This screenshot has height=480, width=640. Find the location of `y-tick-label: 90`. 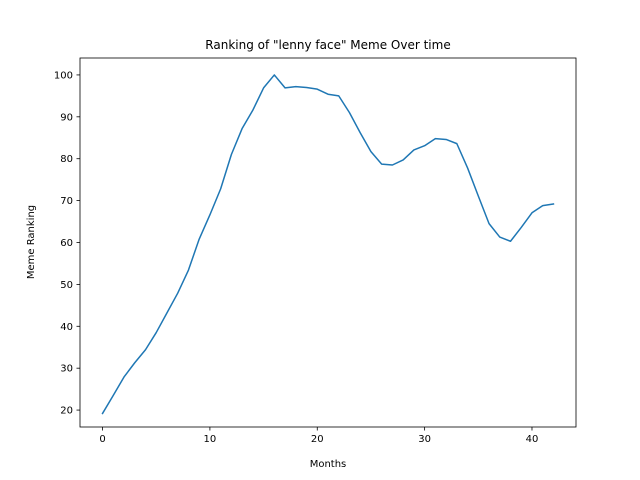

y-tick-label: 90 is located at coordinates (66, 117).